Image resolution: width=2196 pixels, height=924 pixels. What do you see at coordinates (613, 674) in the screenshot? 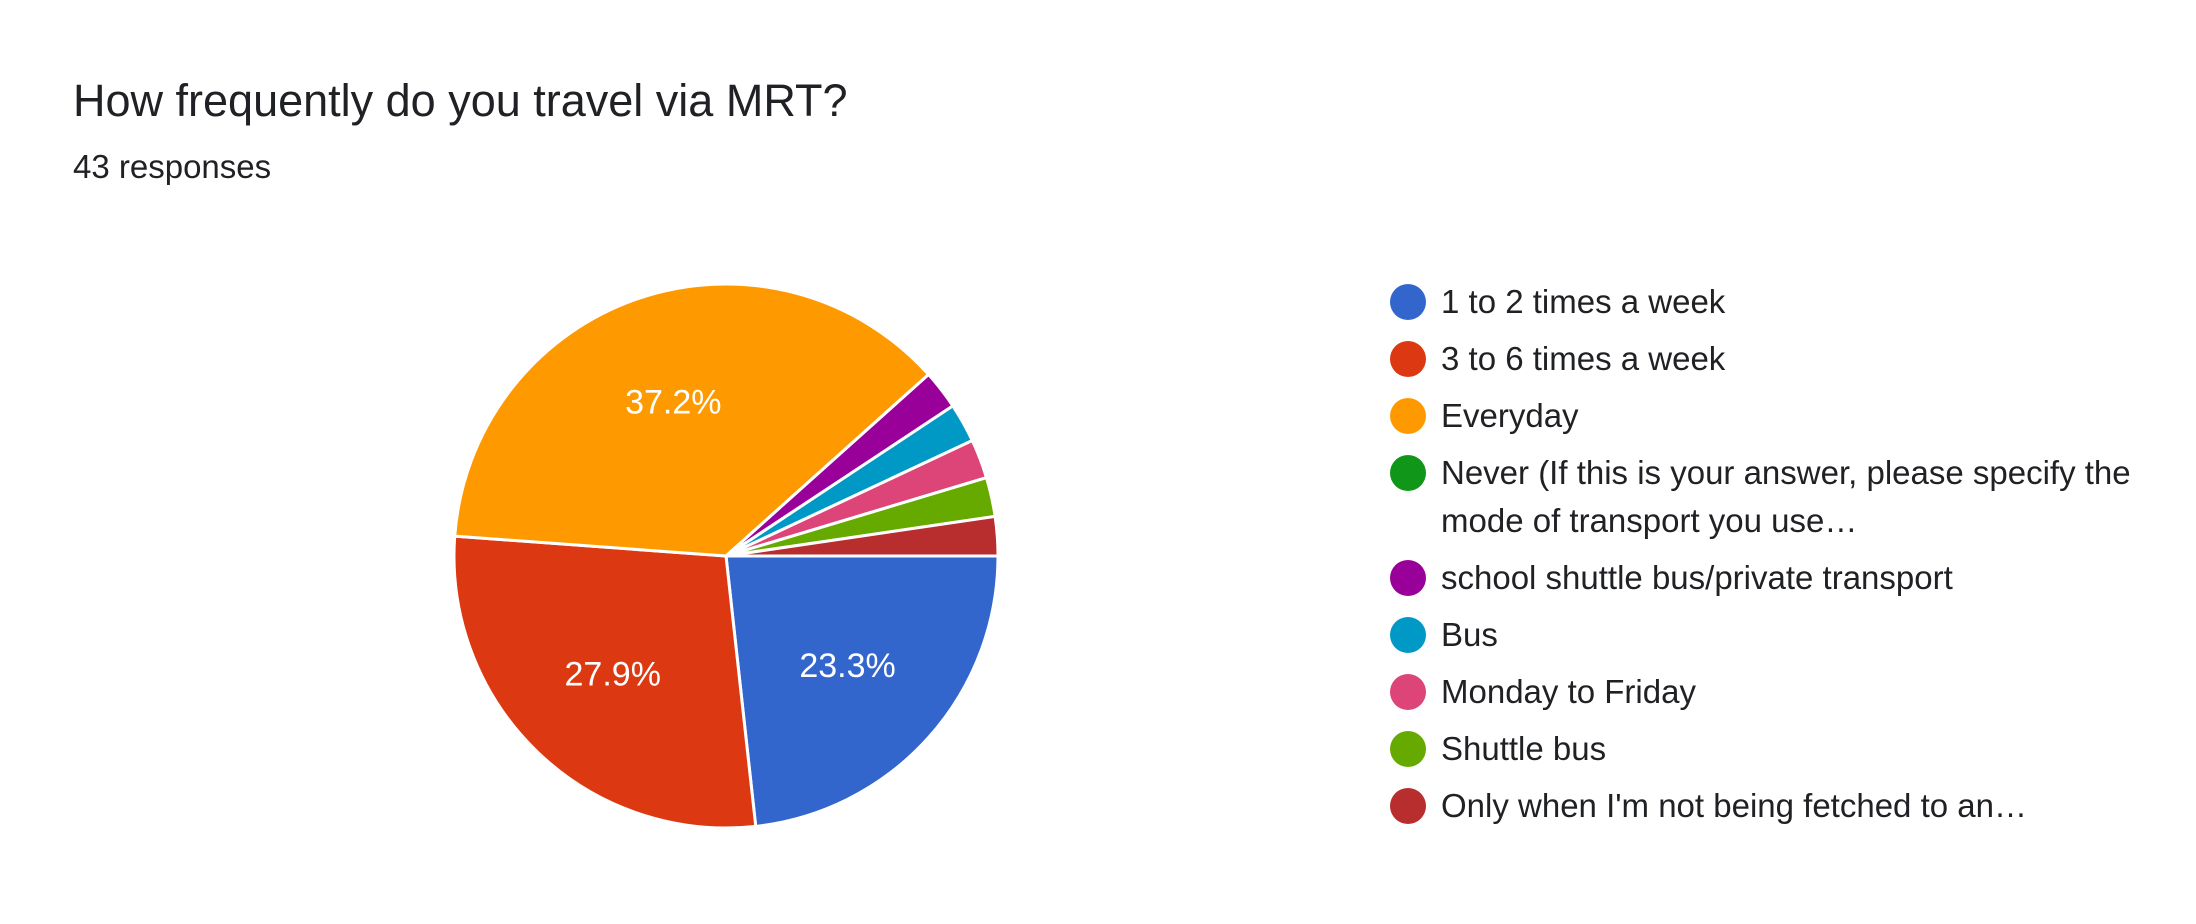
I see `slice-percent-label: 27.9%` at bounding box center [613, 674].